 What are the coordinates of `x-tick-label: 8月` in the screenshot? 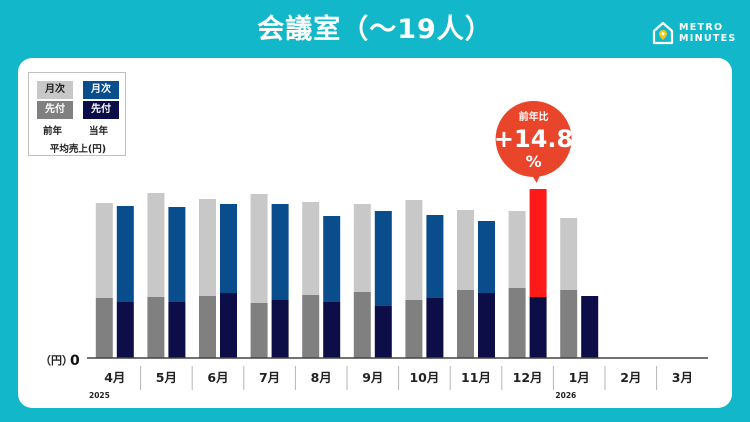 It's located at (321, 377).